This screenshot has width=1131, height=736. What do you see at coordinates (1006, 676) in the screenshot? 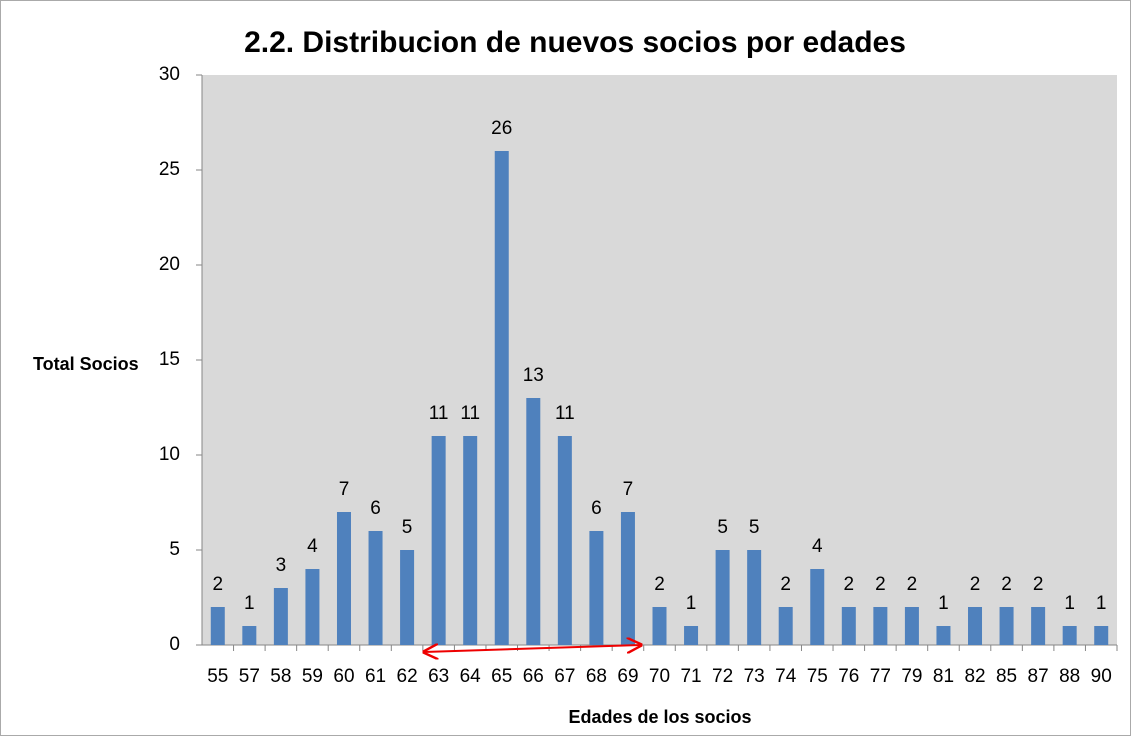
I see `x-tick-label: 85` at bounding box center [1006, 676].